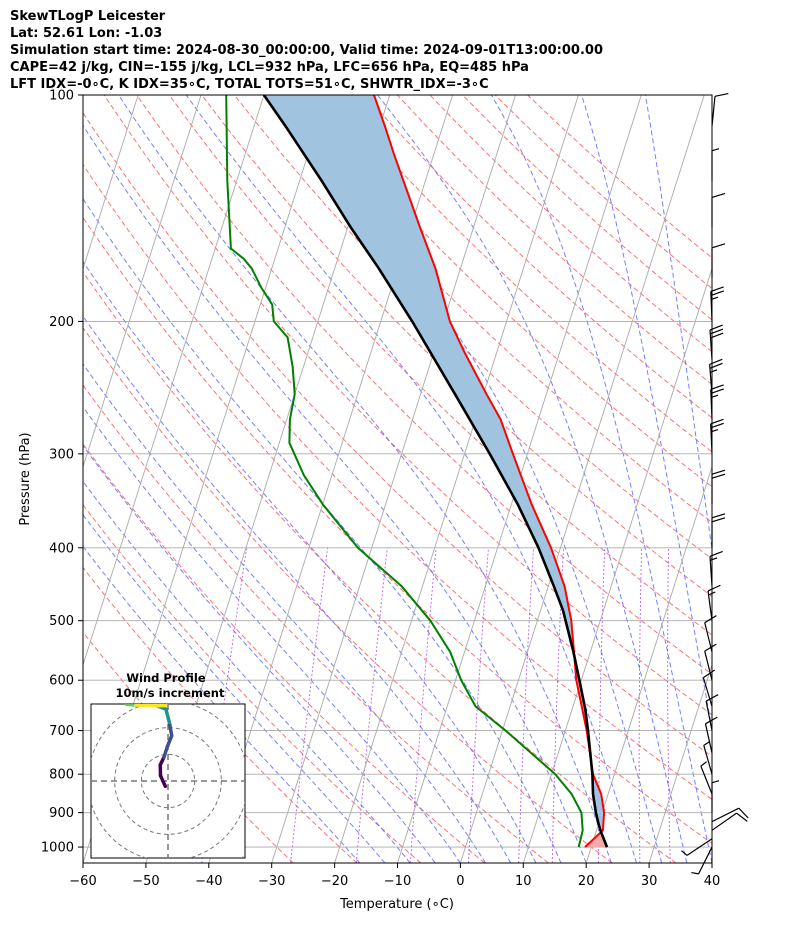 This screenshot has width=794, height=937. What do you see at coordinates (460, 881) in the screenshot?
I see `x-tick-label: 0` at bounding box center [460, 881].